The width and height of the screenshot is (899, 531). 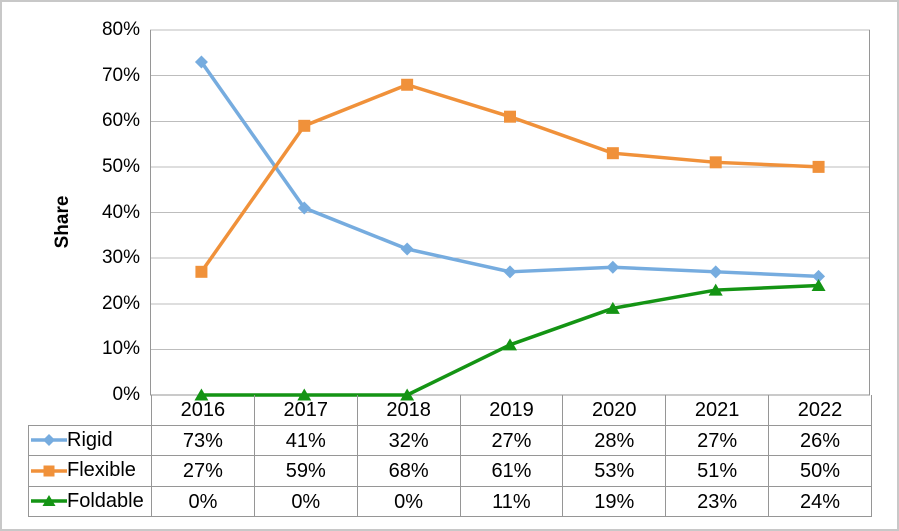 I want to click on table-cell: 28%, so click(x=615, y=440).